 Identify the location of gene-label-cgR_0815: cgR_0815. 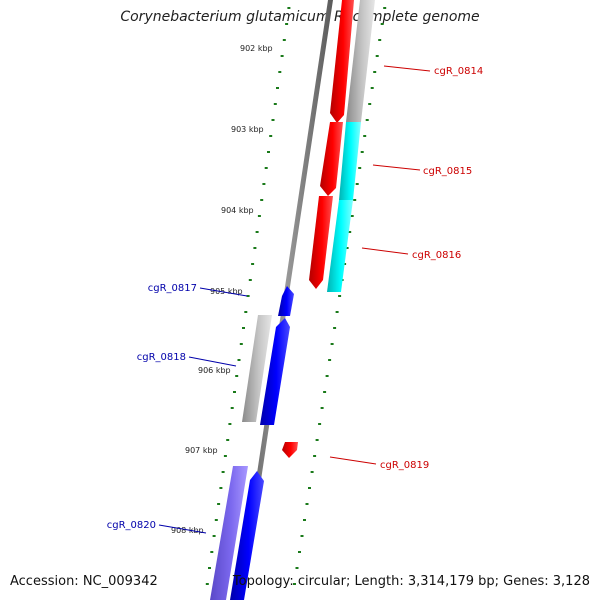
(447, 171).